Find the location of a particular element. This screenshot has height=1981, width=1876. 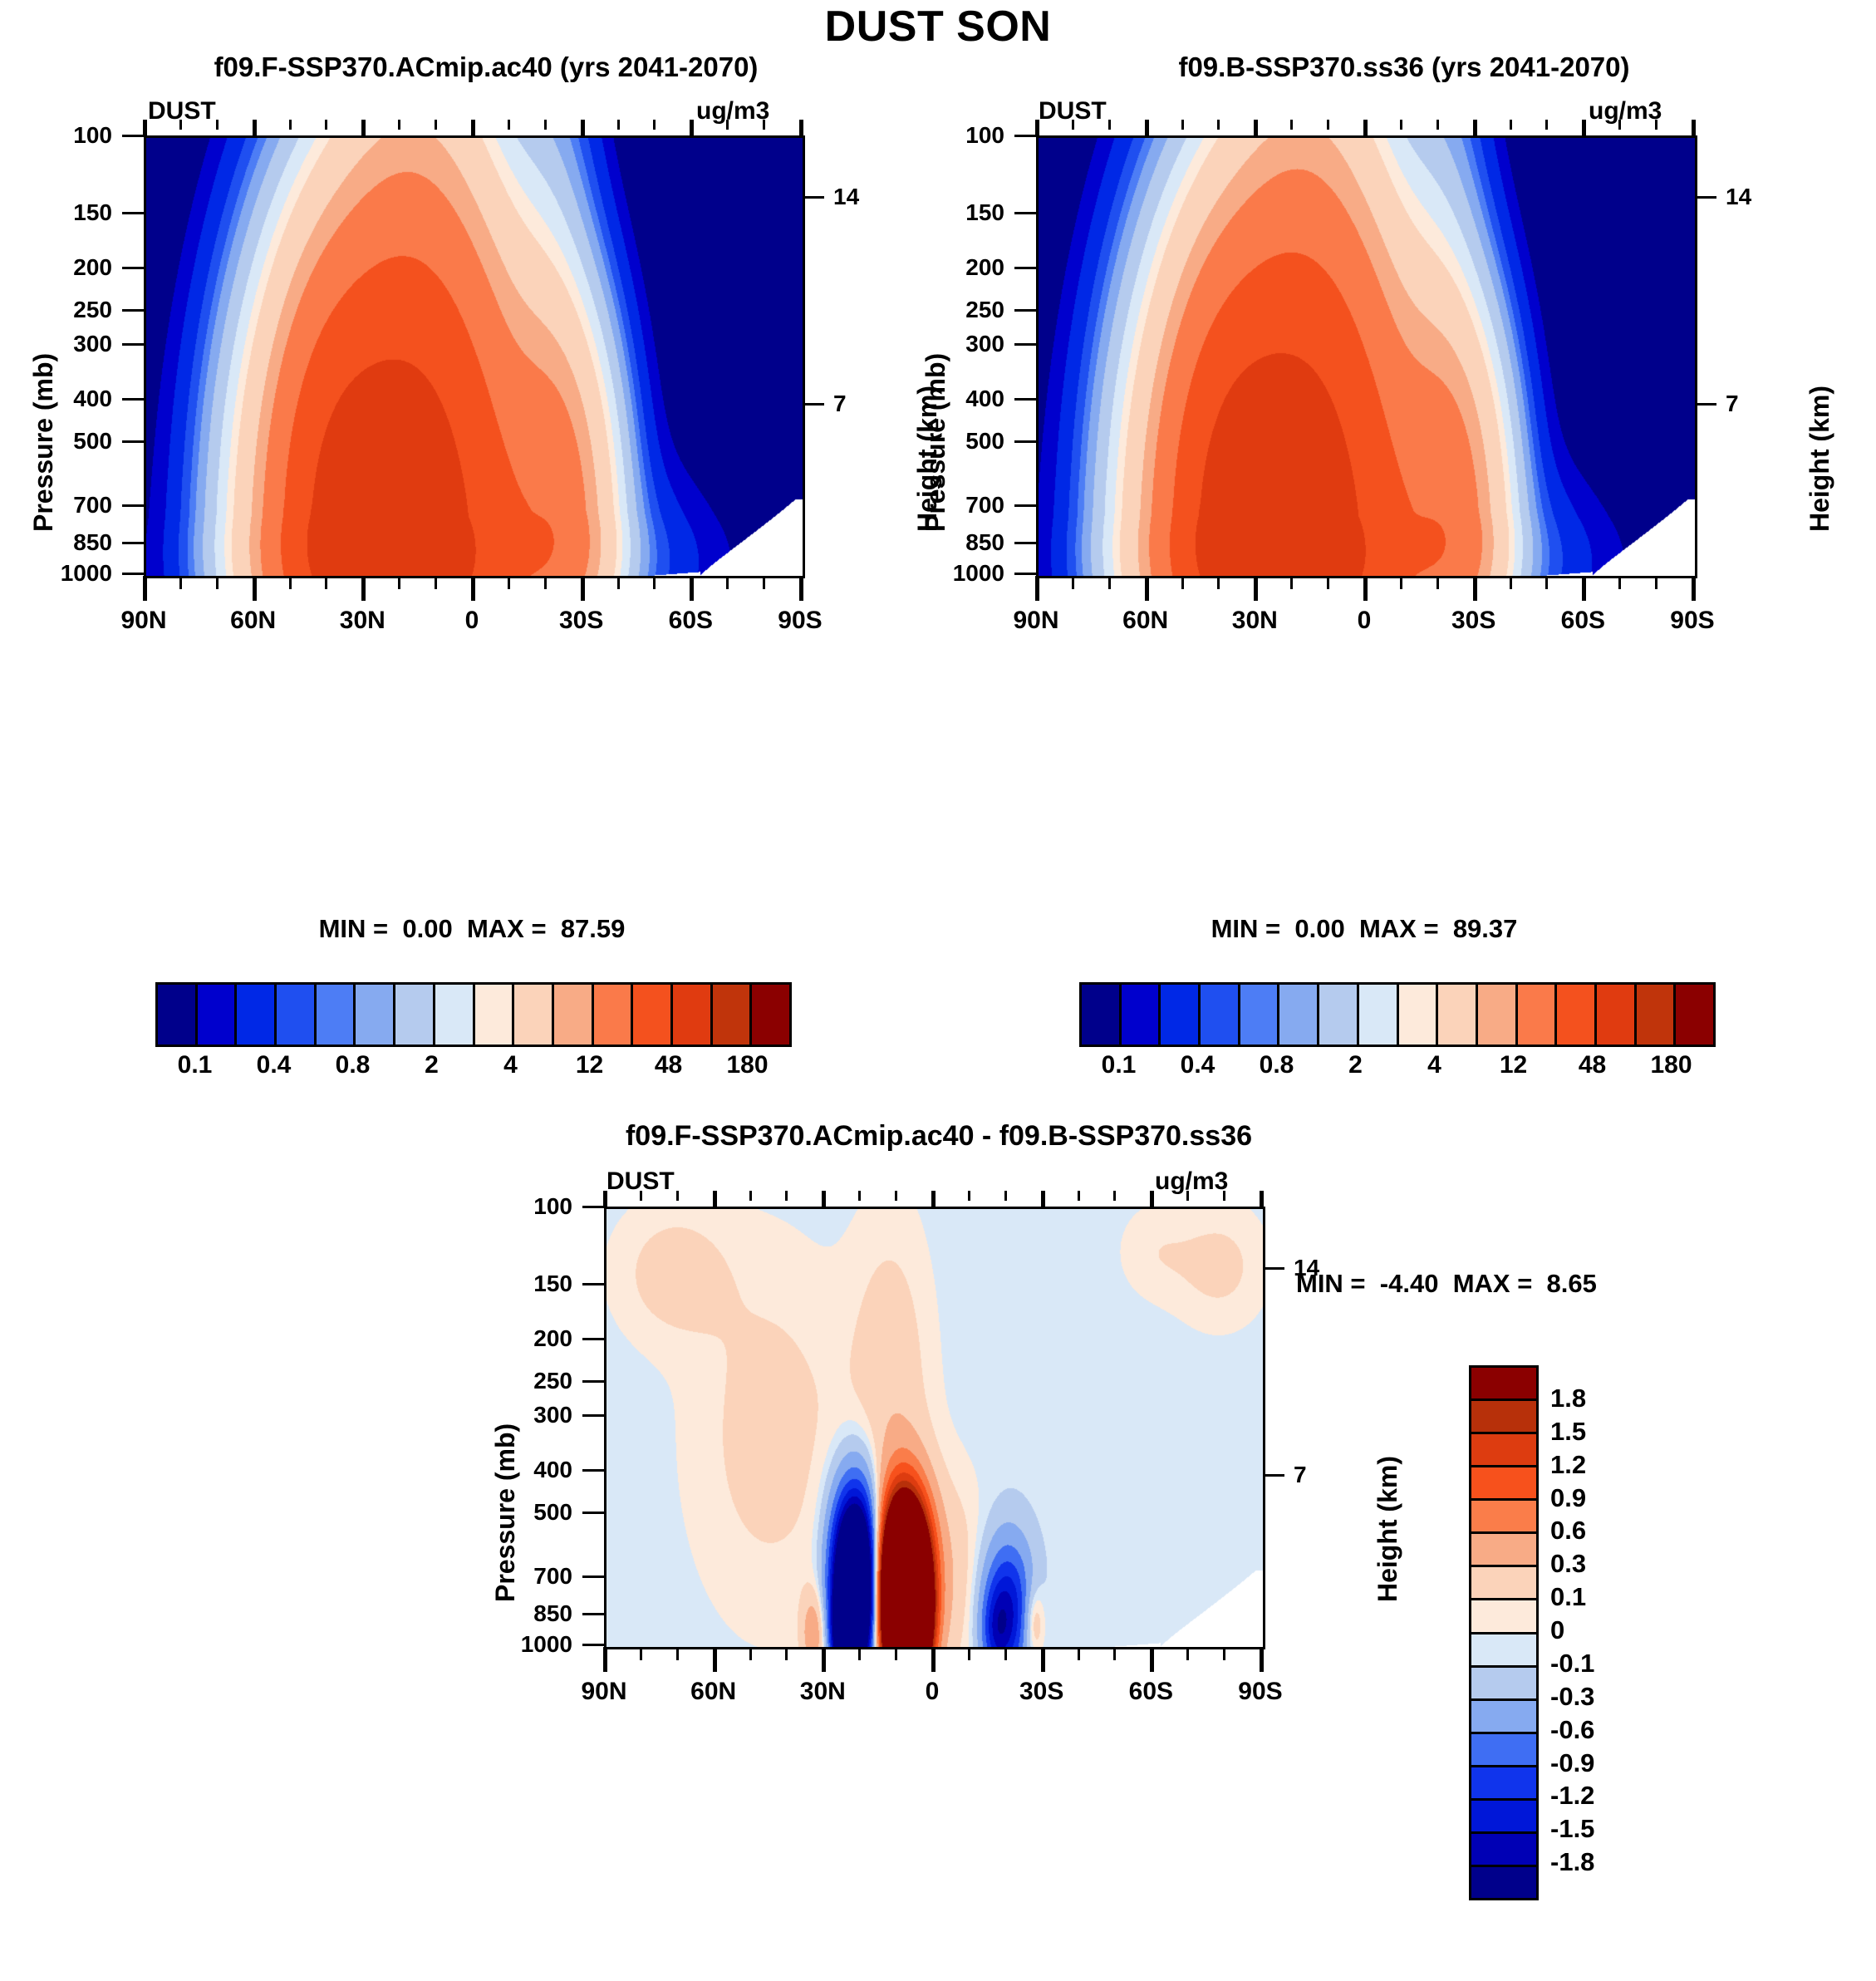

y-tick-label: 700 is located at coordinates (92, 506).